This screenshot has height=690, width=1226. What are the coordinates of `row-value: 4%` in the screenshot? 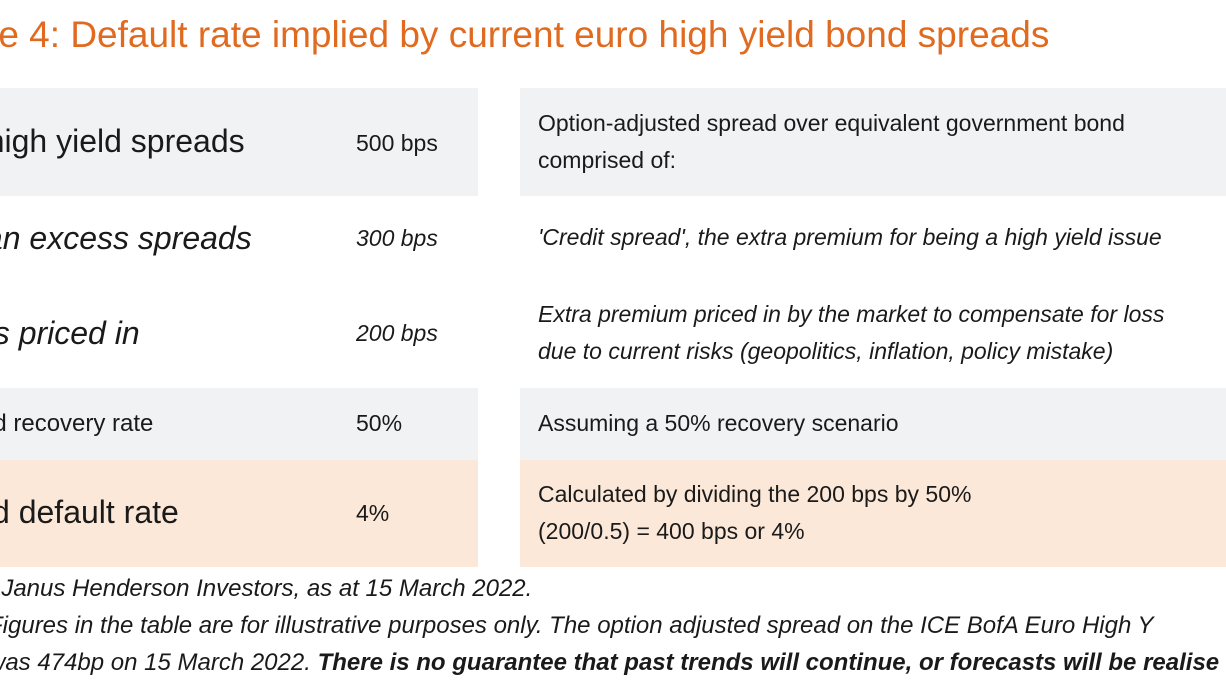 It's located at (373, 513).